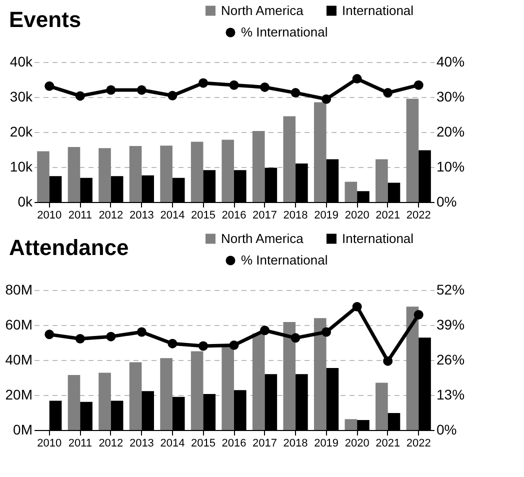  What do you see at coordinates (22, 166) in the screenshot?
I see `y-tick-label: 10k` at bounding box center [22, 166].